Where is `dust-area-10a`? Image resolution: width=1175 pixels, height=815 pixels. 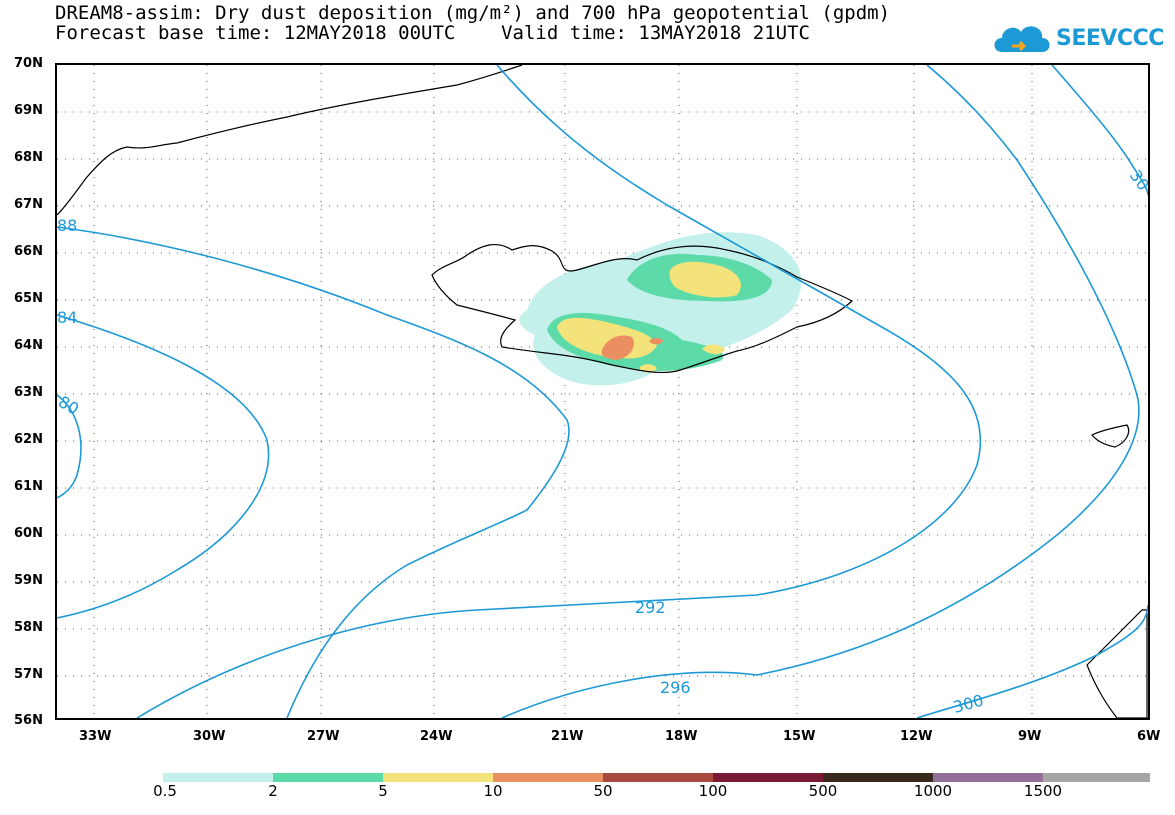 dust-area-10a is located at coordinates (617, 347).